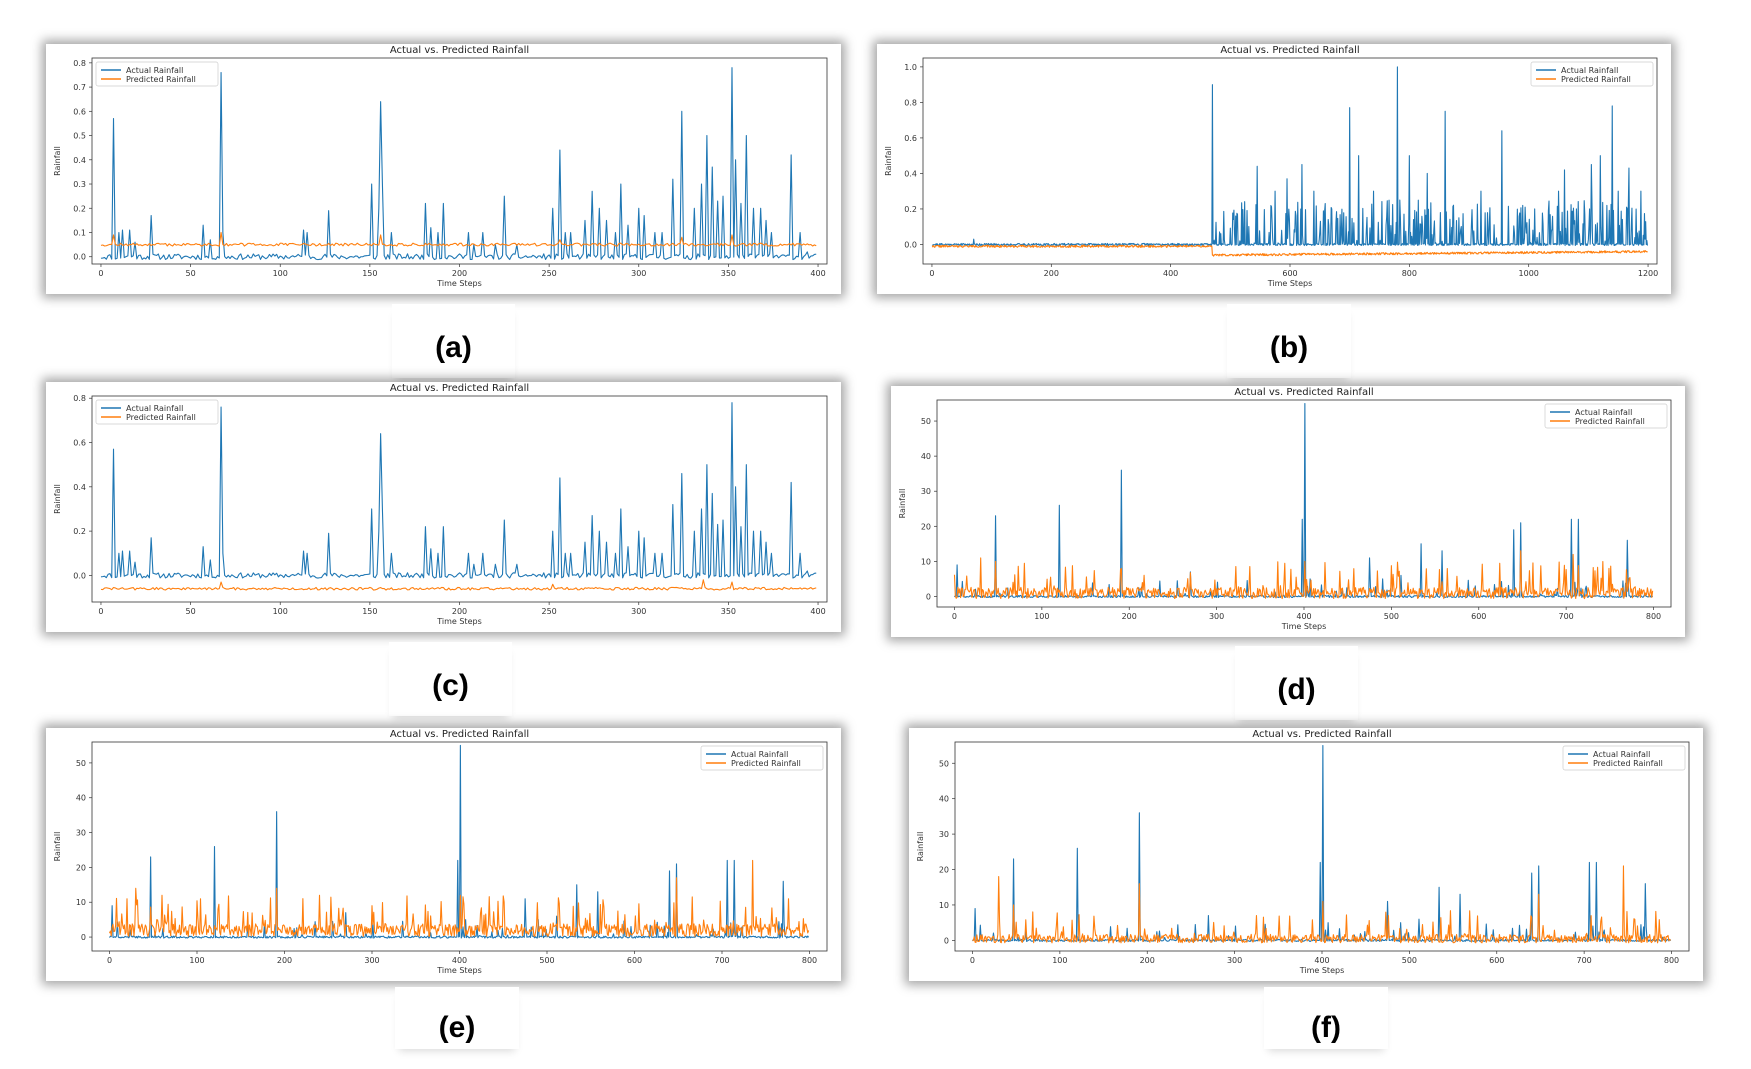  Describe the element at coordinates (910, 209) in the screenshot. I see `y-tick-label: 0.2` at that location.